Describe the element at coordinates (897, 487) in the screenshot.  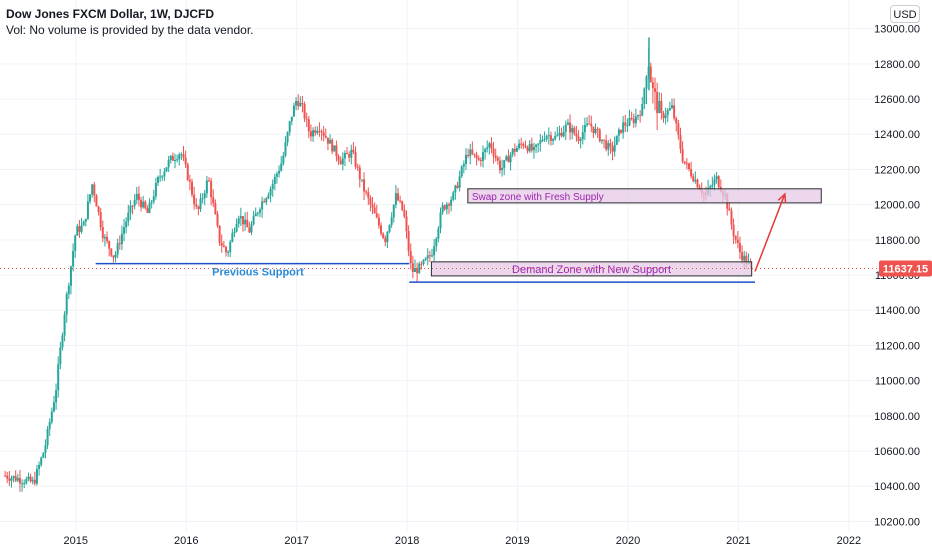
I see `y-tick-label: 10400.00` at that location.